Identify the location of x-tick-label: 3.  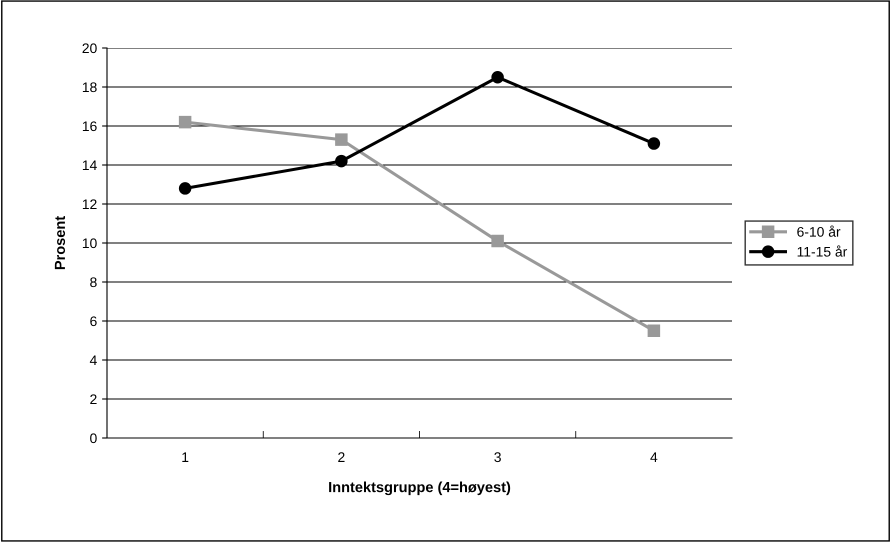
(497, 457).